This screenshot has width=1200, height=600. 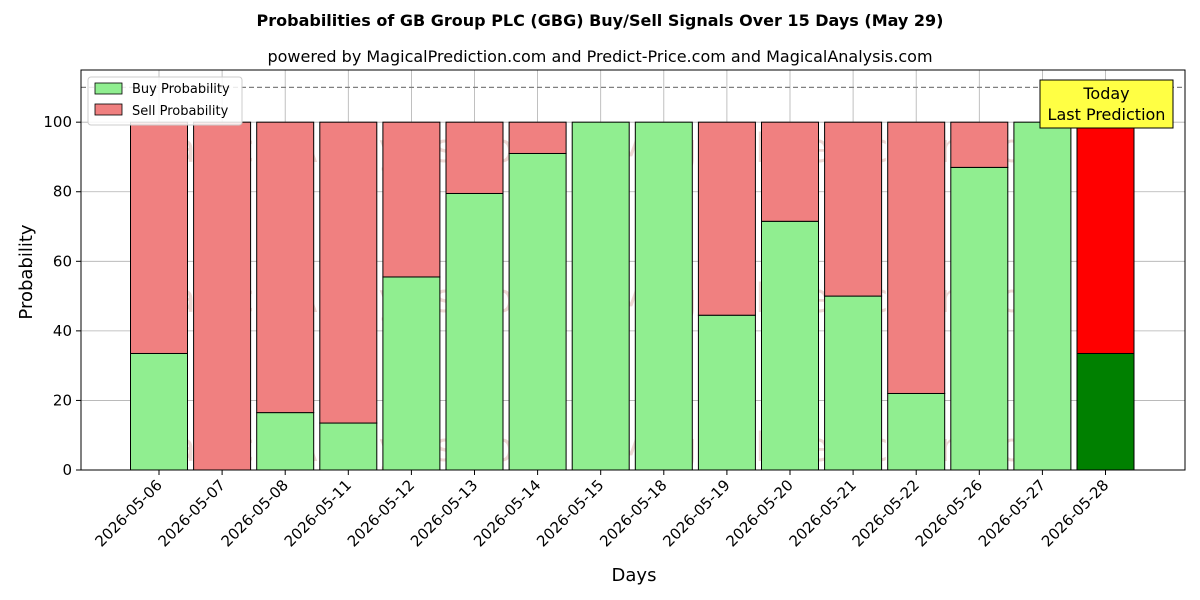 I want to click on x-tick-label: 2026-05-22, so click(x=886, y=513).